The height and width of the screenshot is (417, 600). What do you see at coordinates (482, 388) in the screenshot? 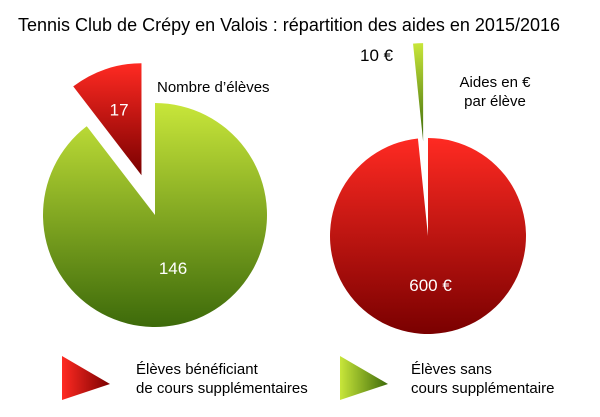
I see `legend-green-label-line2: cours supplémentaire` at bounding box center [482, 388].